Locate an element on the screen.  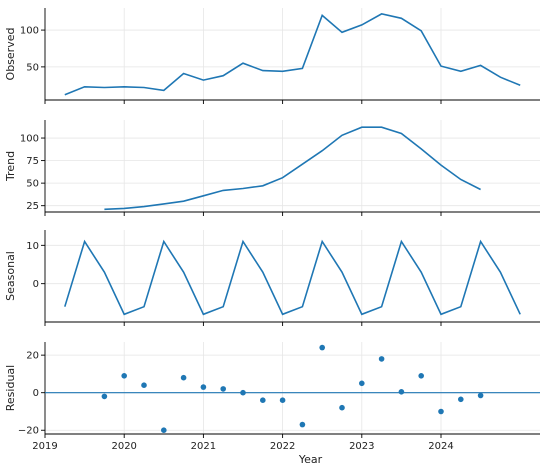
x-tick-label: 2023 is located at coordinates (361, 446).